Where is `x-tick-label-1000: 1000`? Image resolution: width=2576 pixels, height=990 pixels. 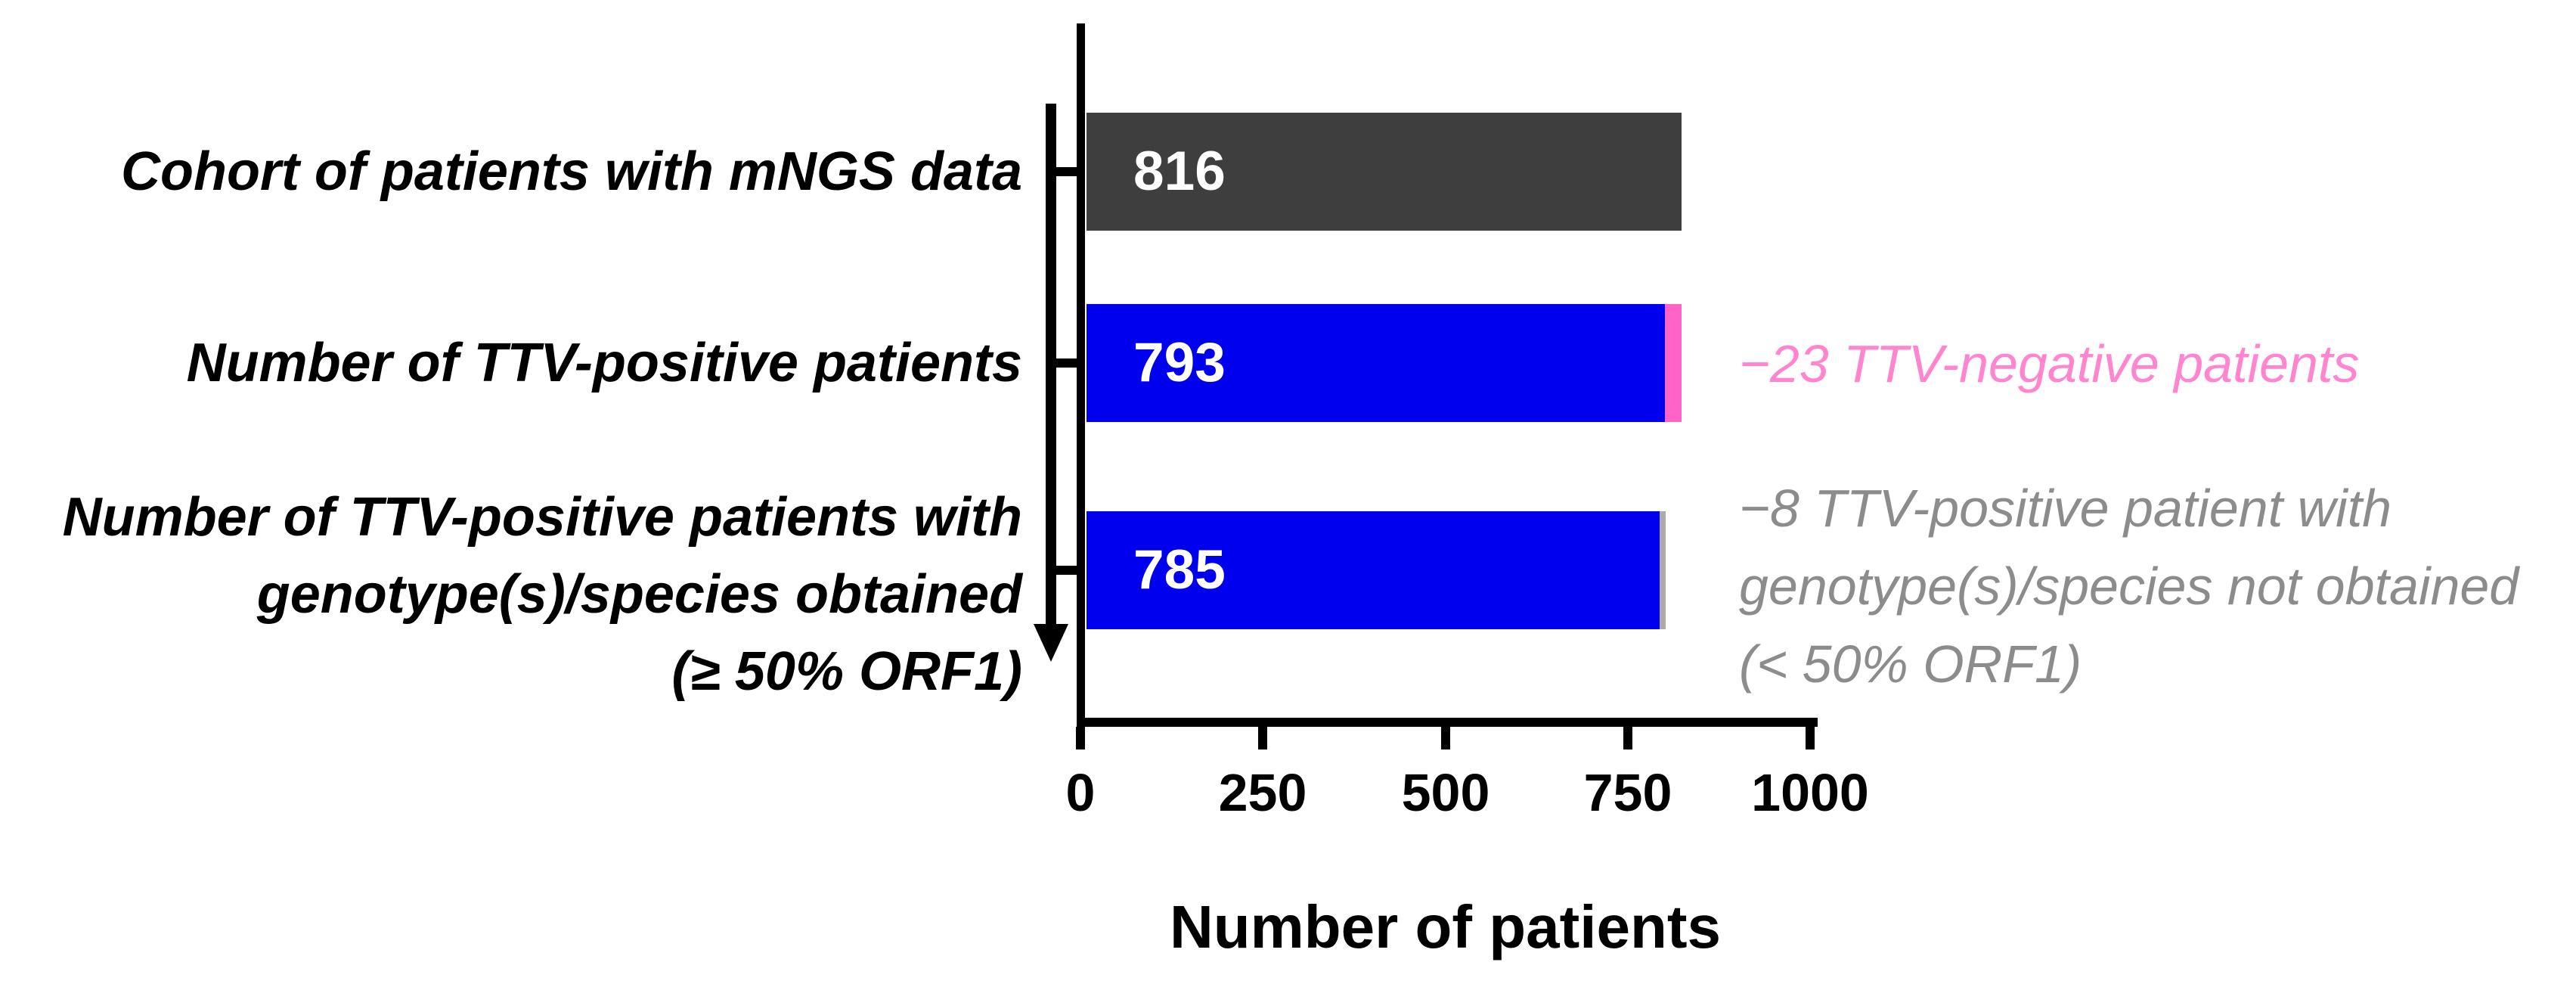 x-tick-label-1000: 1000 is located at coordinates (1810, 792).